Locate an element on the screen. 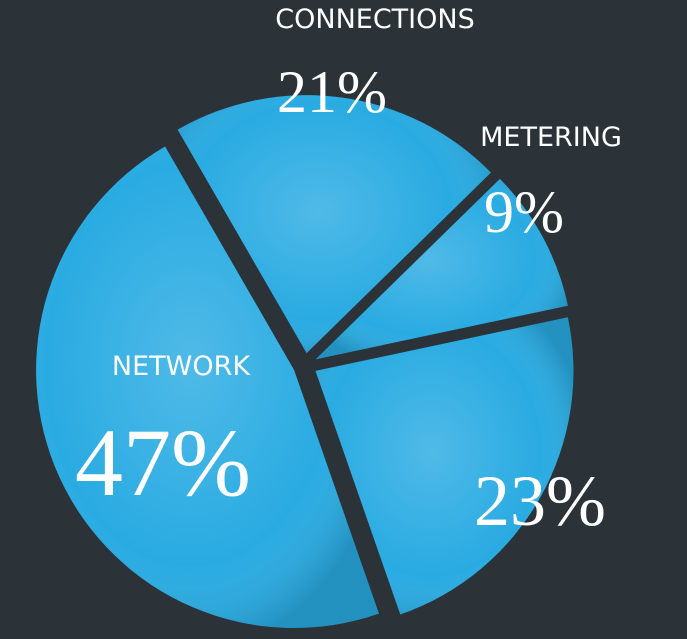  category-label: CONNECTIONS is located at coordinates (374, 19).